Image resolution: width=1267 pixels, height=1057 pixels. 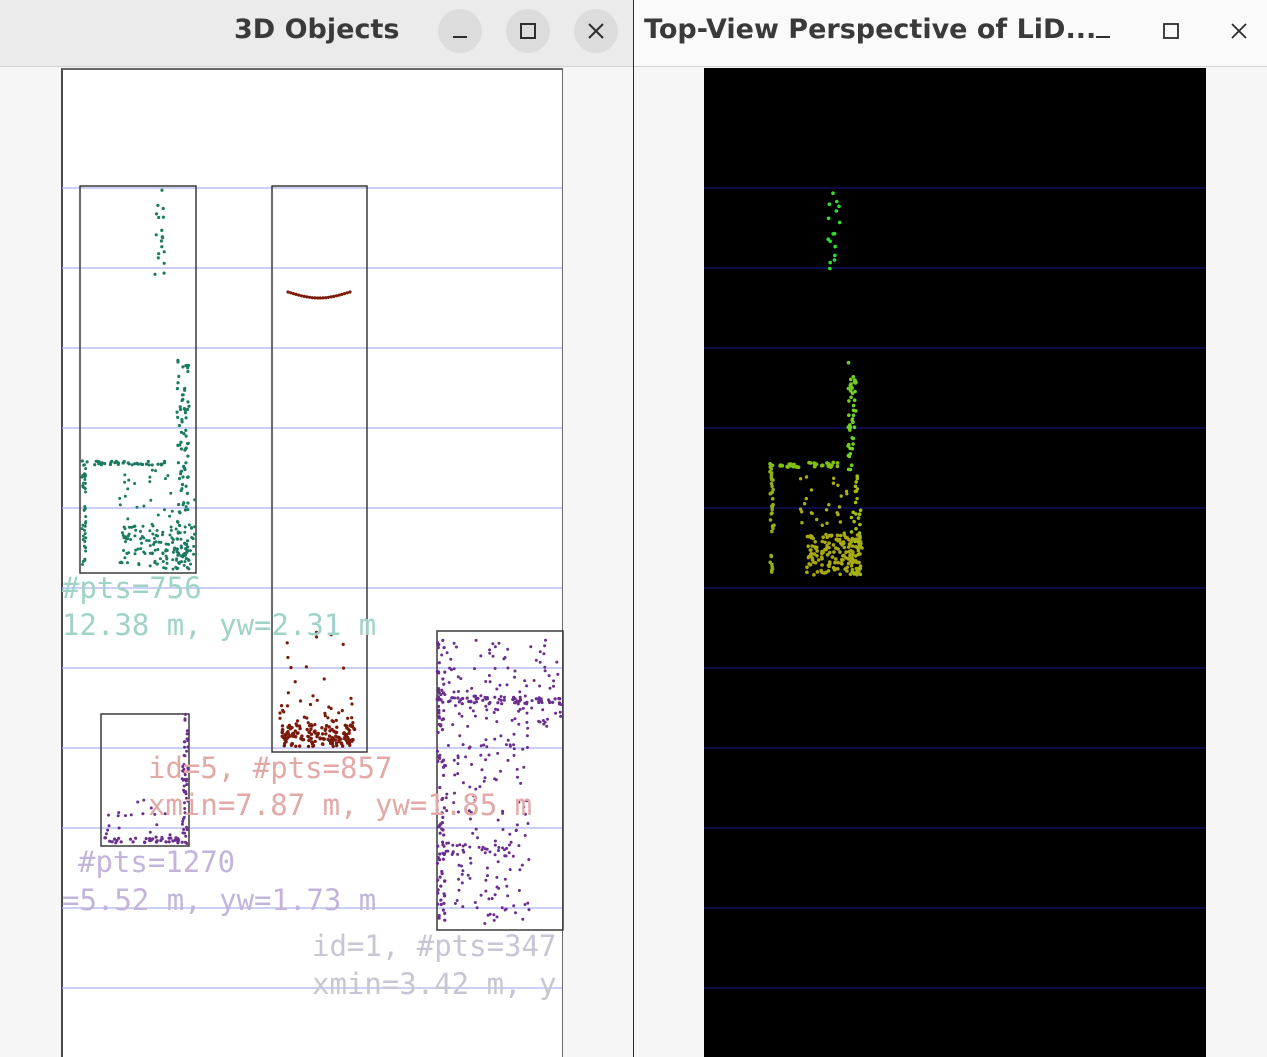 I want to click on window-title: 3D Objects, so click(x=317, y=29).